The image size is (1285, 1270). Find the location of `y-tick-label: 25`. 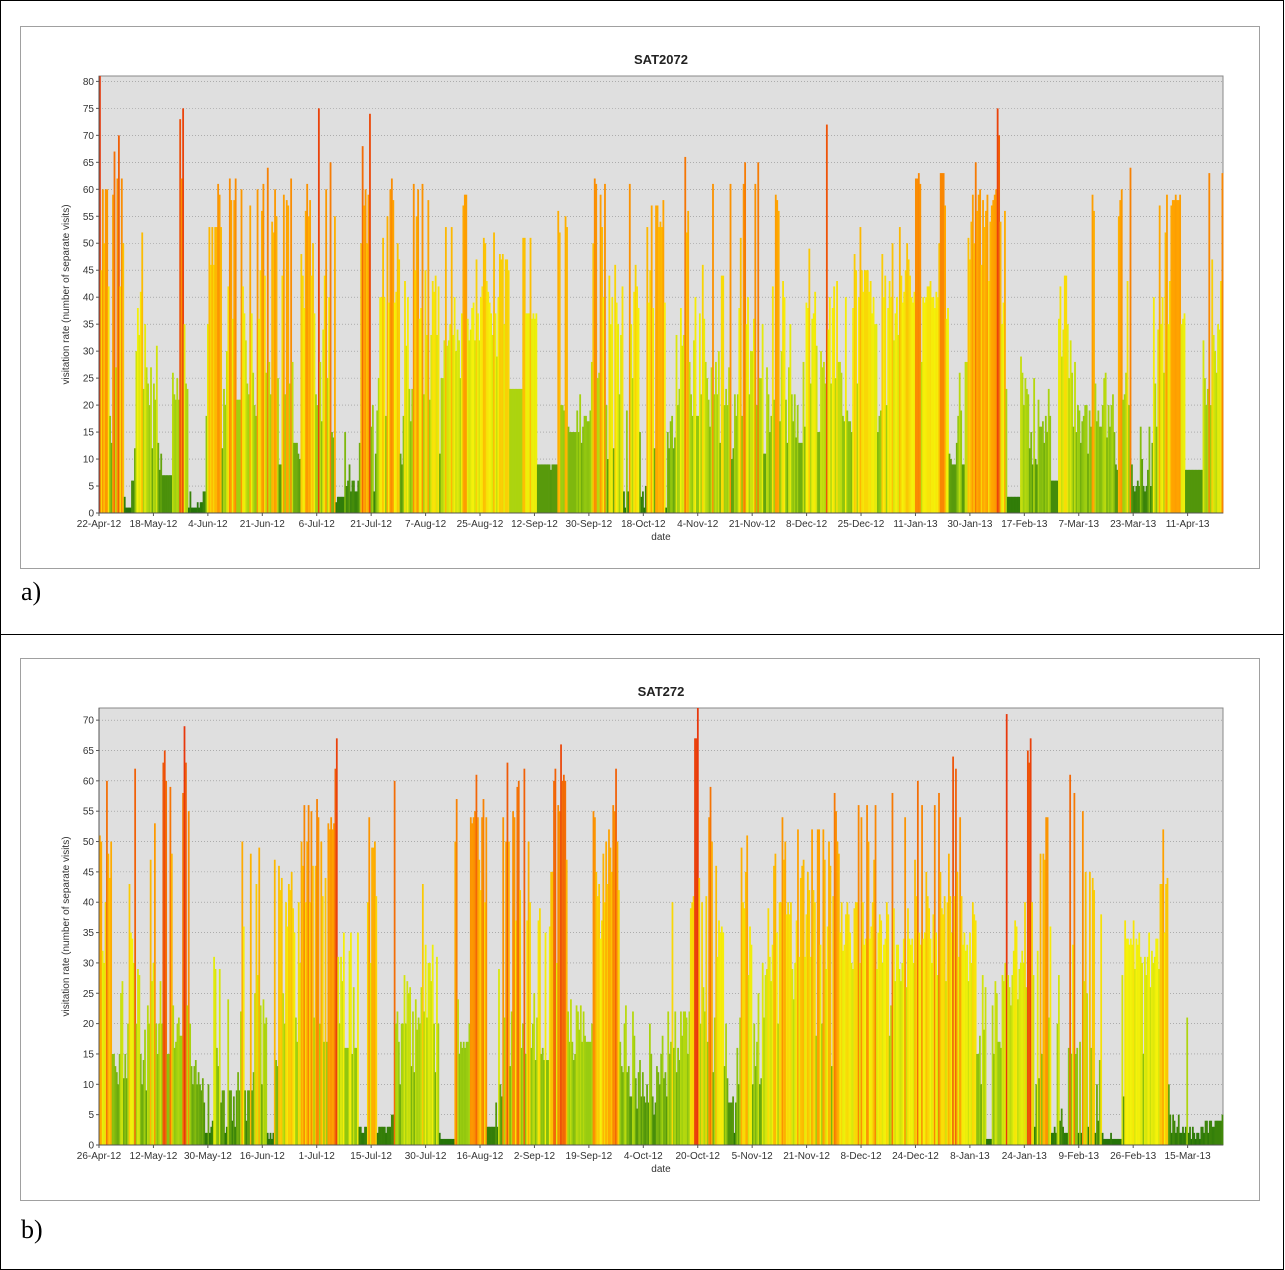

y-tick-label: 25 is located at coordinates (89, 994).